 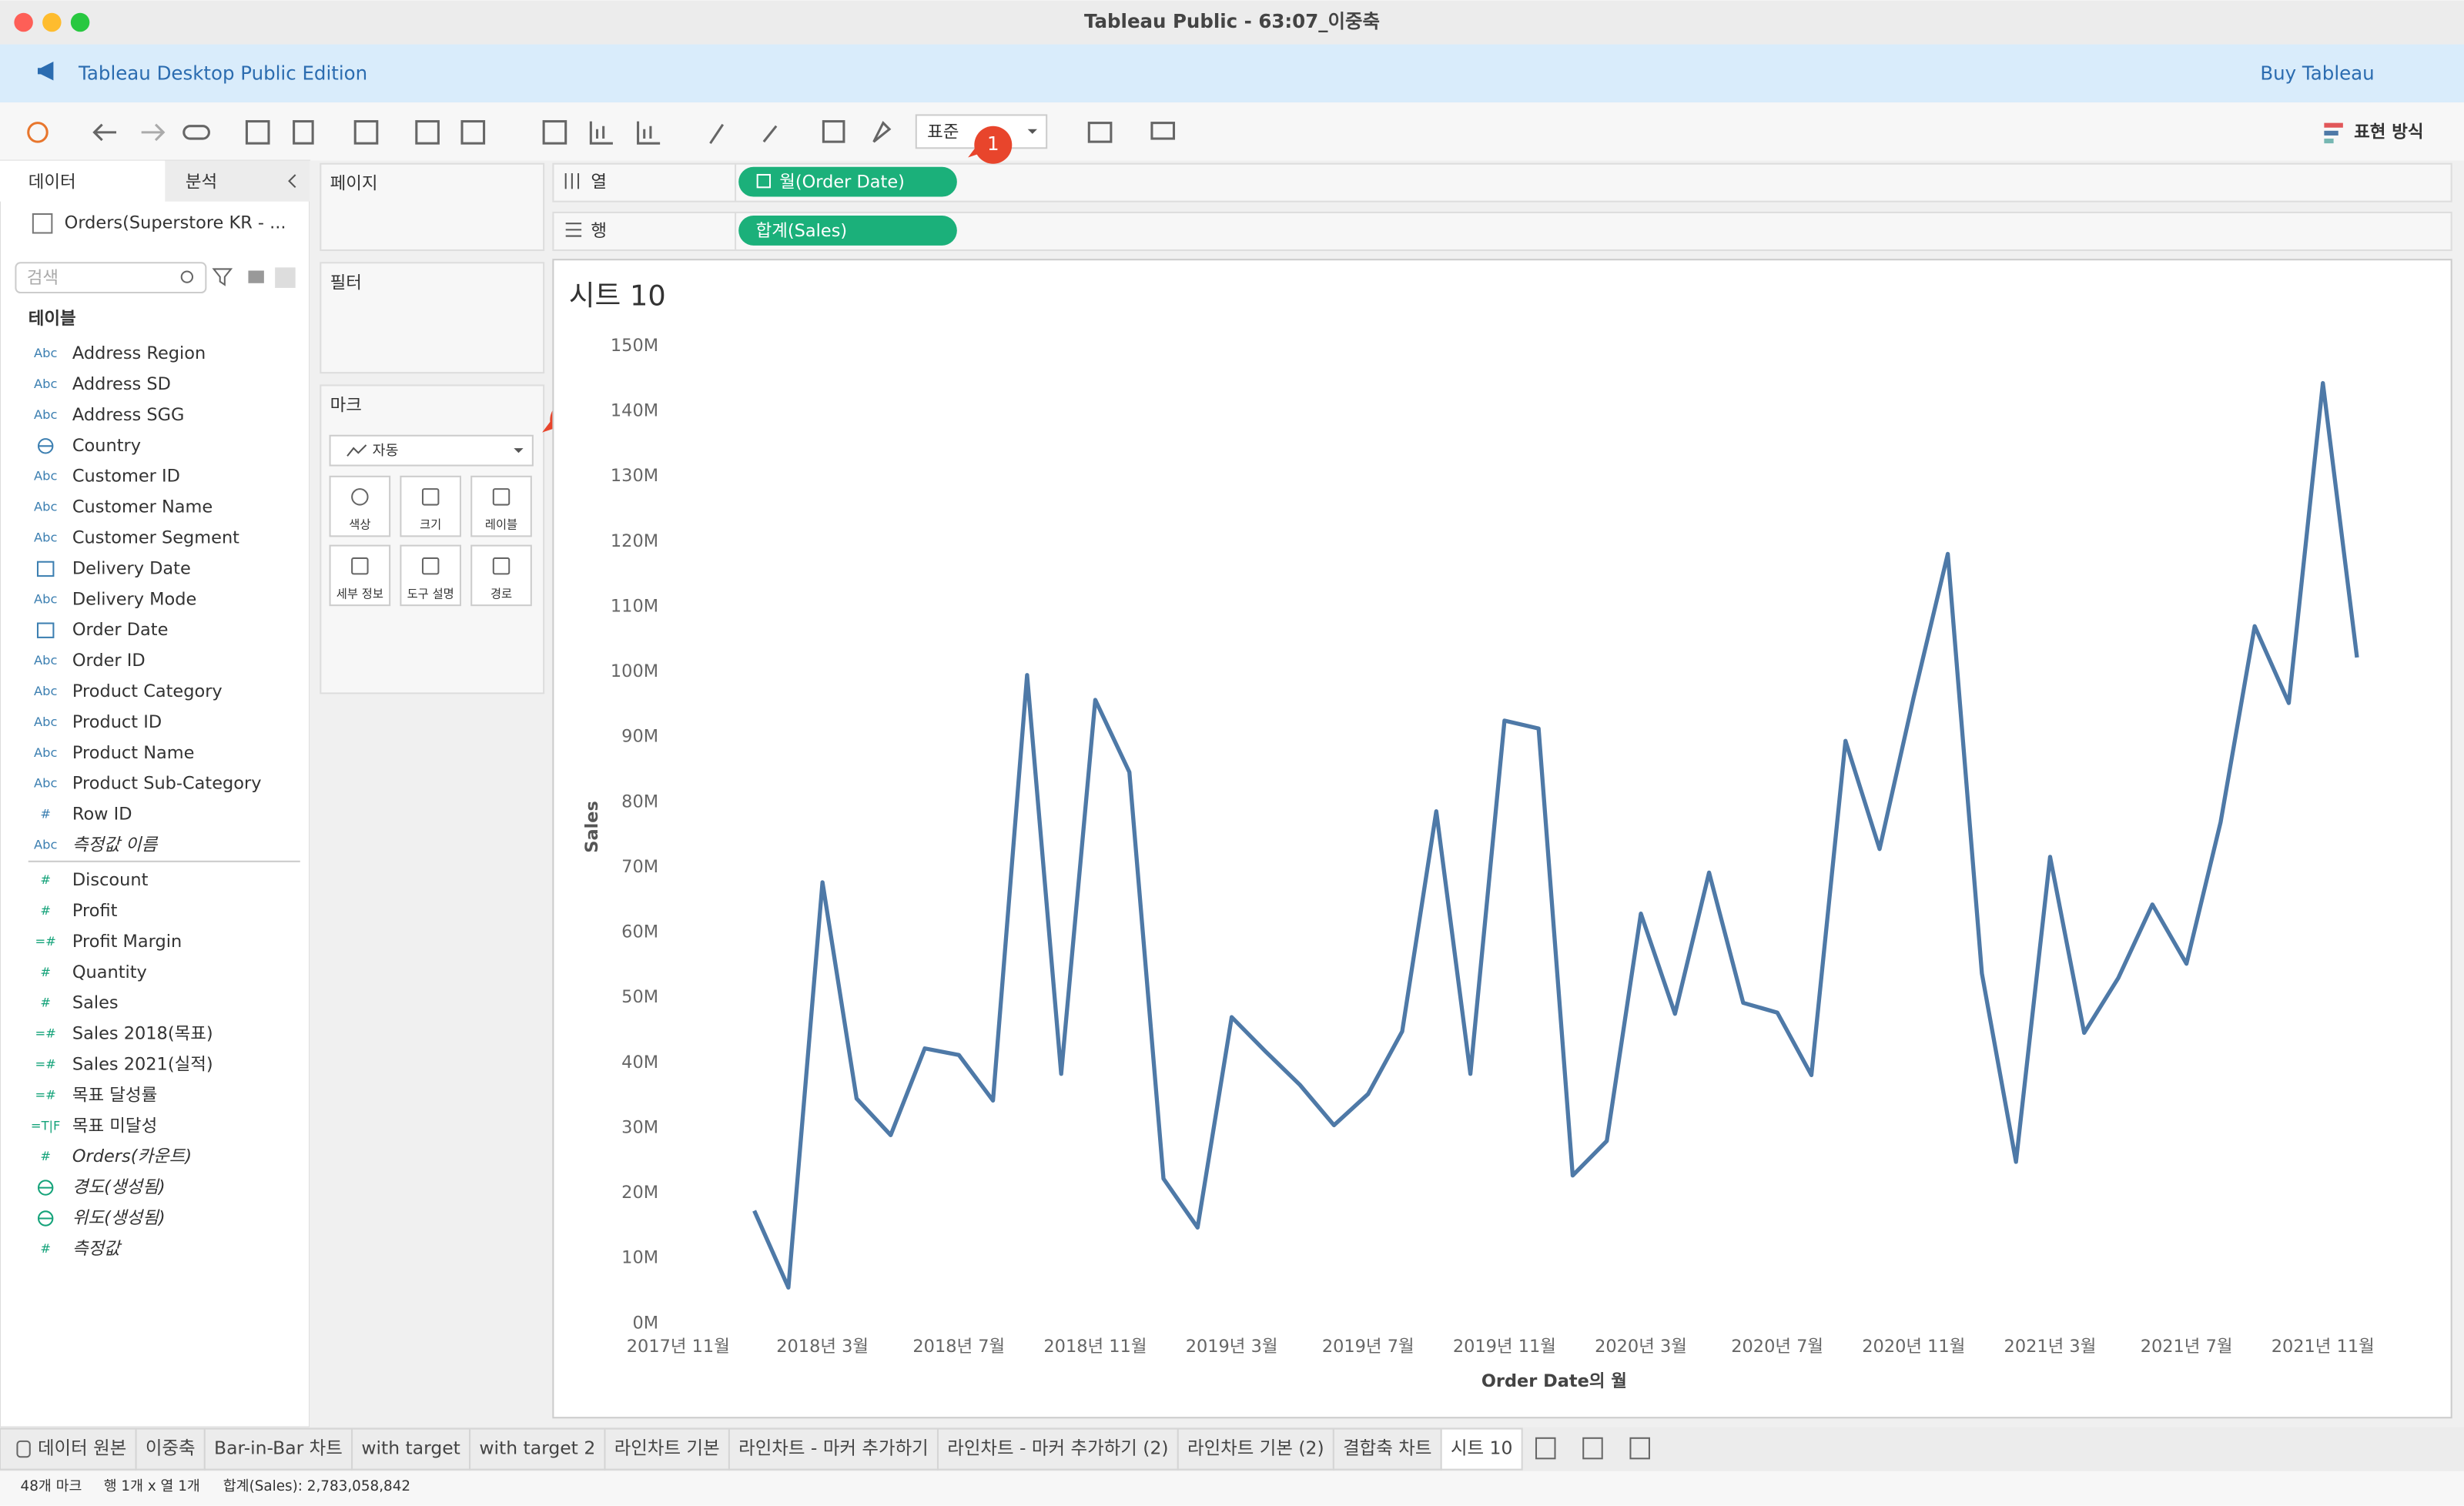 What do you see at coordinates (223, 277) in the screenshot?
I see `filter-icon` at bounding box center [223, 277].